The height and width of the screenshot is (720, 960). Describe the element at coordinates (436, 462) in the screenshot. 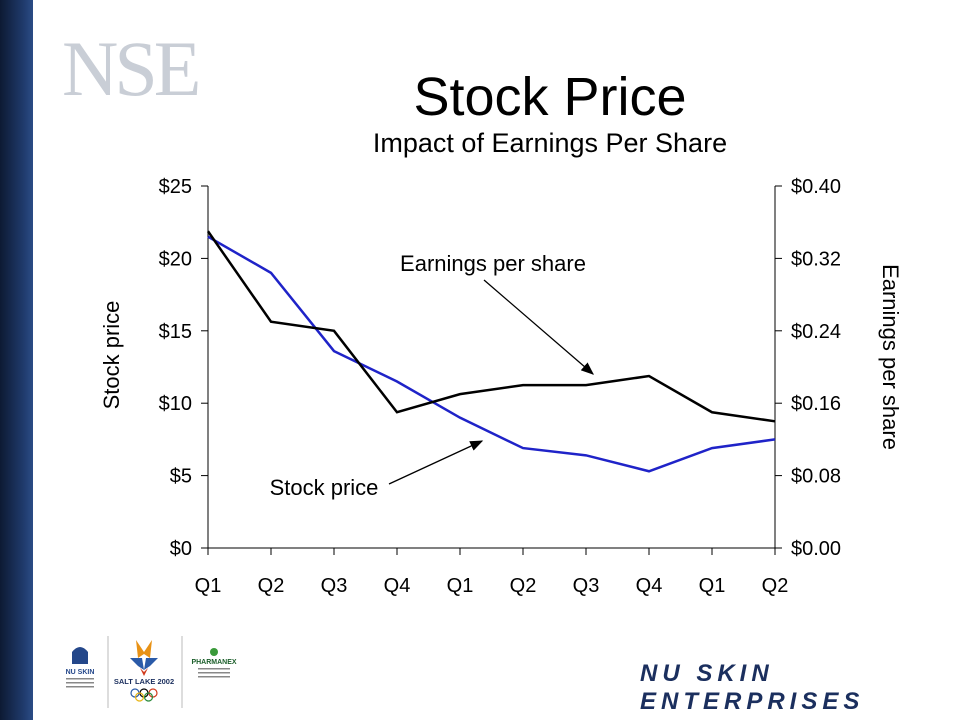

I see `stock-price-annotation-arrow` at that location.